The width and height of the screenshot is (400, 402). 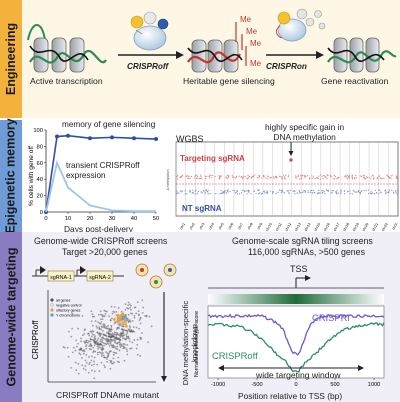 What do you see at coordinates (11, 176) in the screenshot?
I see `epigenetic-band: Epigenetic memory` at bounding box center [11, 176].